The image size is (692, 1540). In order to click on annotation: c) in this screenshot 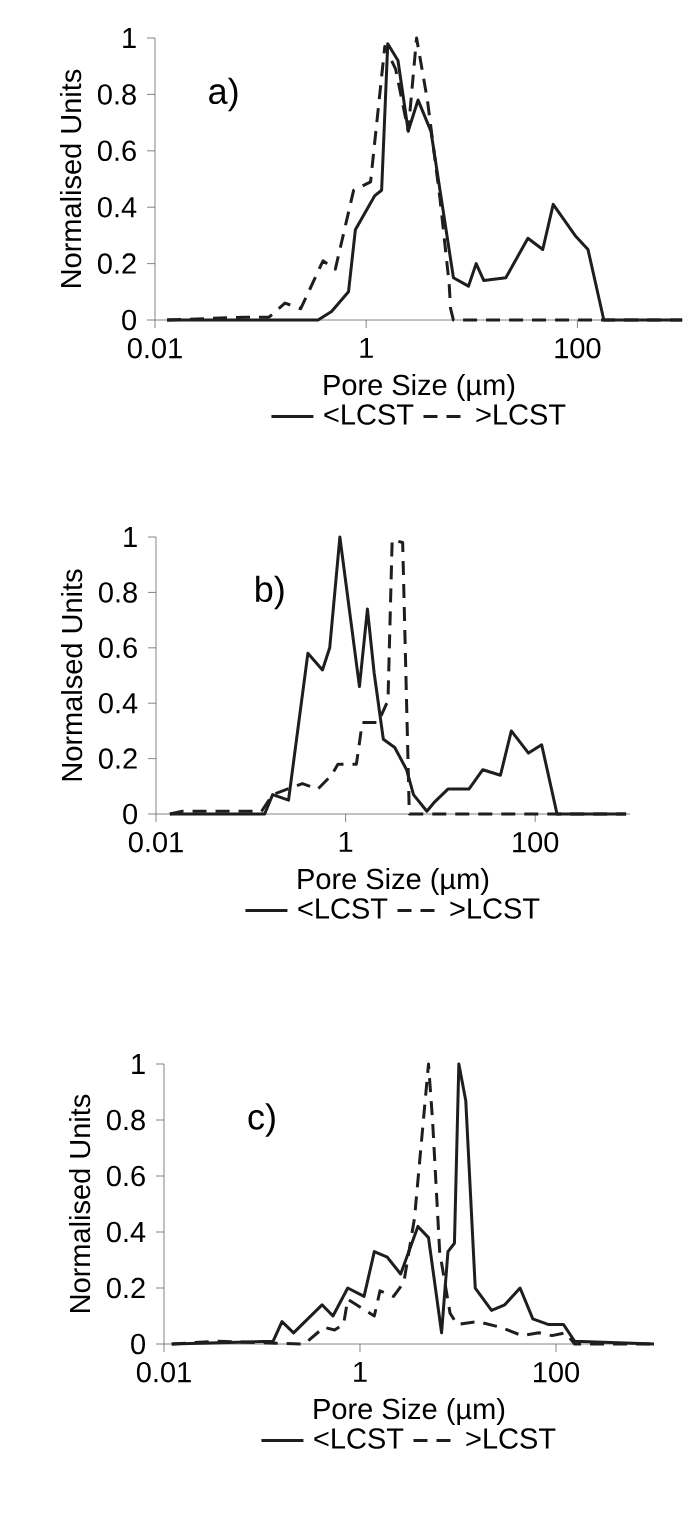, I will do `click(261, 1120)`.